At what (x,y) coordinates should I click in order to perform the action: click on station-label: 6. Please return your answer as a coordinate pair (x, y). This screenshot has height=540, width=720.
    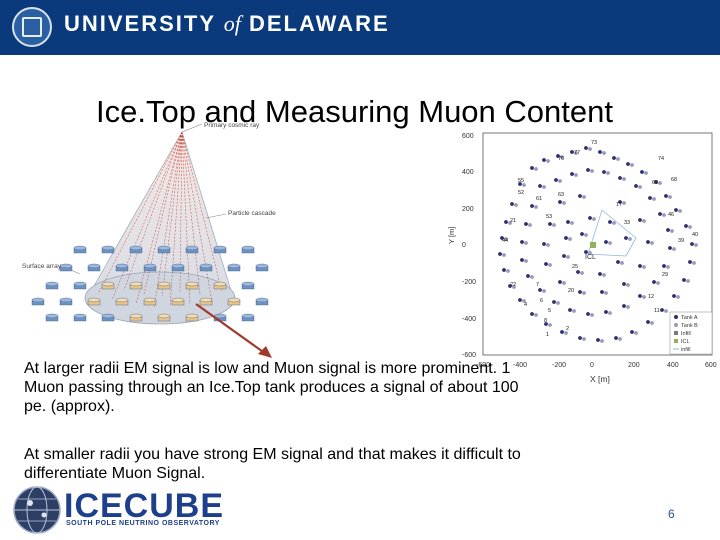
    Looking at the image, I should click on (541, 301).